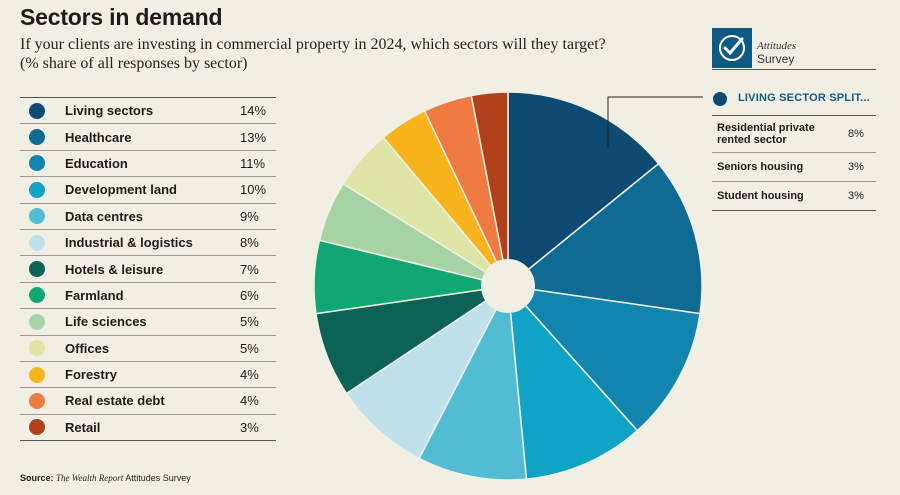 This screenshot has height=495, width=900. I want to click on legend-item: Industrial & logistics 8%, so click(148, 243).